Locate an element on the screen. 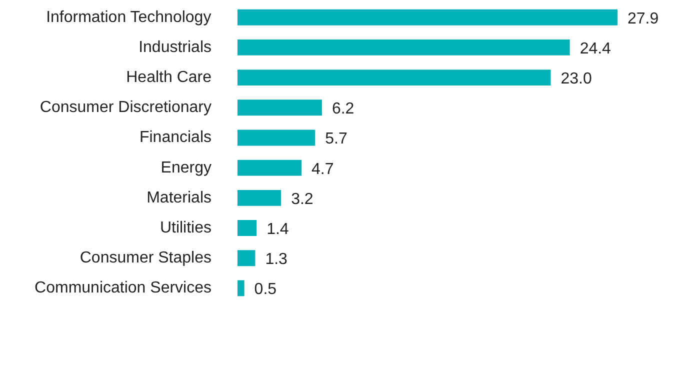 The image size is (696, 384). data-label: 24.4 is located at coordinates (596, 49).